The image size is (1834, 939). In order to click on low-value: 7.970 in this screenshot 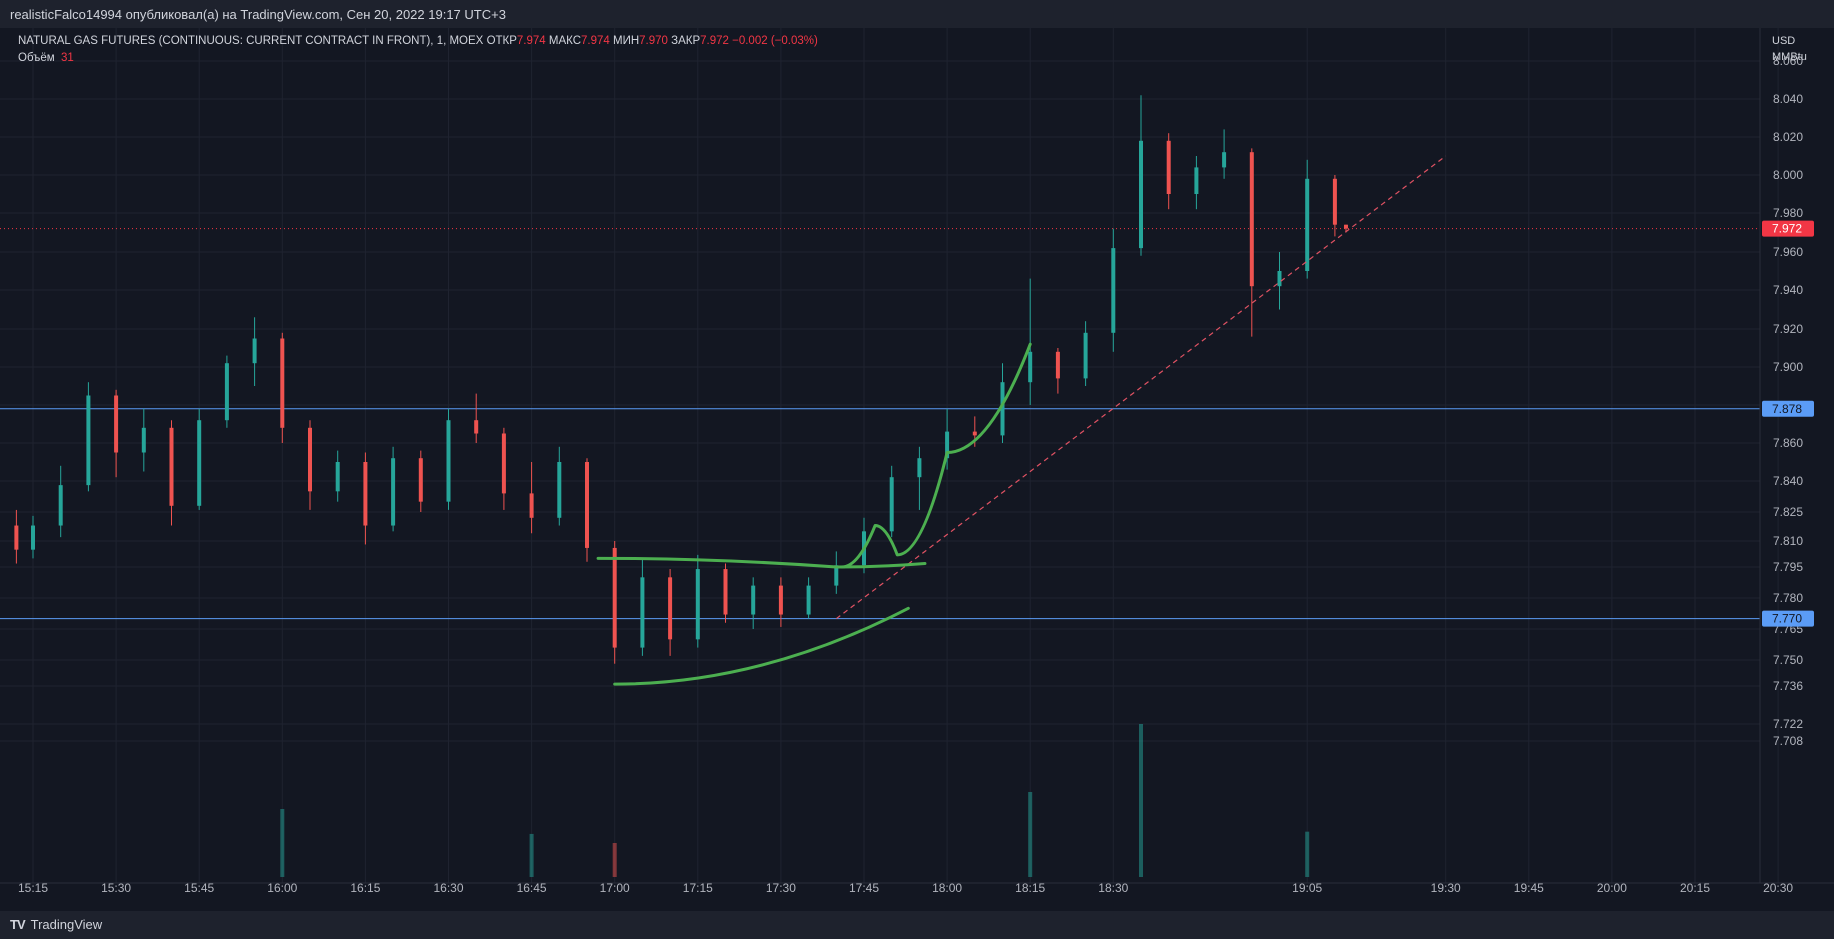, I will do `click(653, 41)`.